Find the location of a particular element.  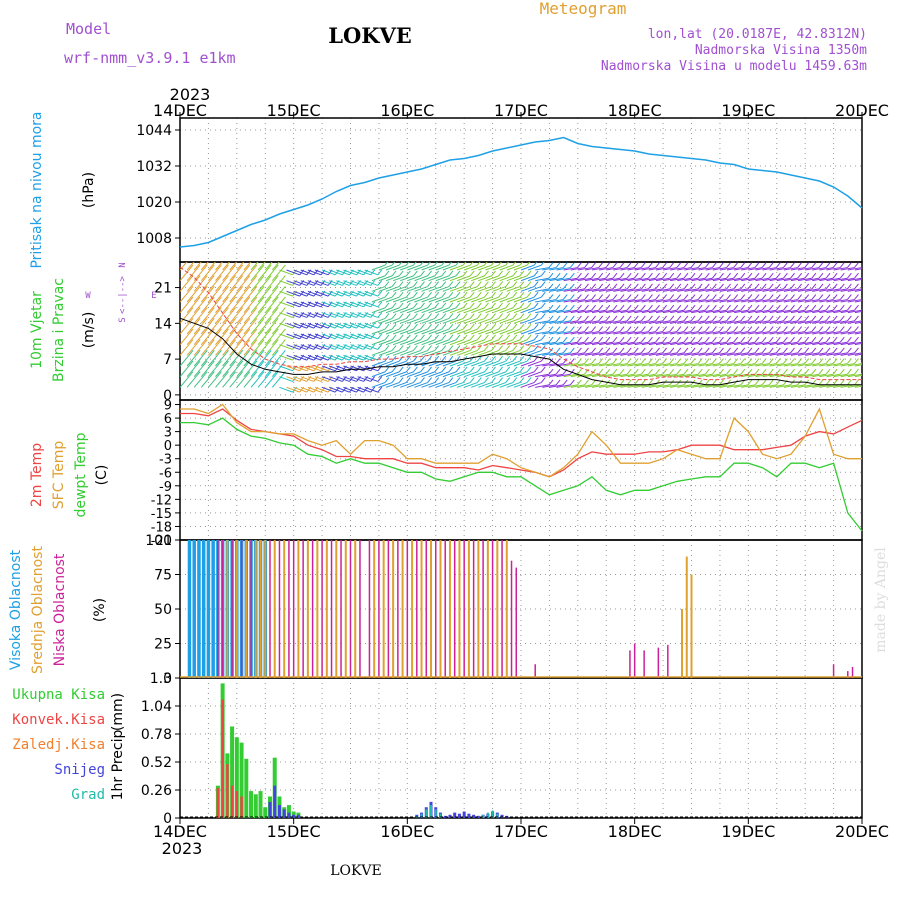

year-label-bottom: 2023 is located at coordinates (182, 848).